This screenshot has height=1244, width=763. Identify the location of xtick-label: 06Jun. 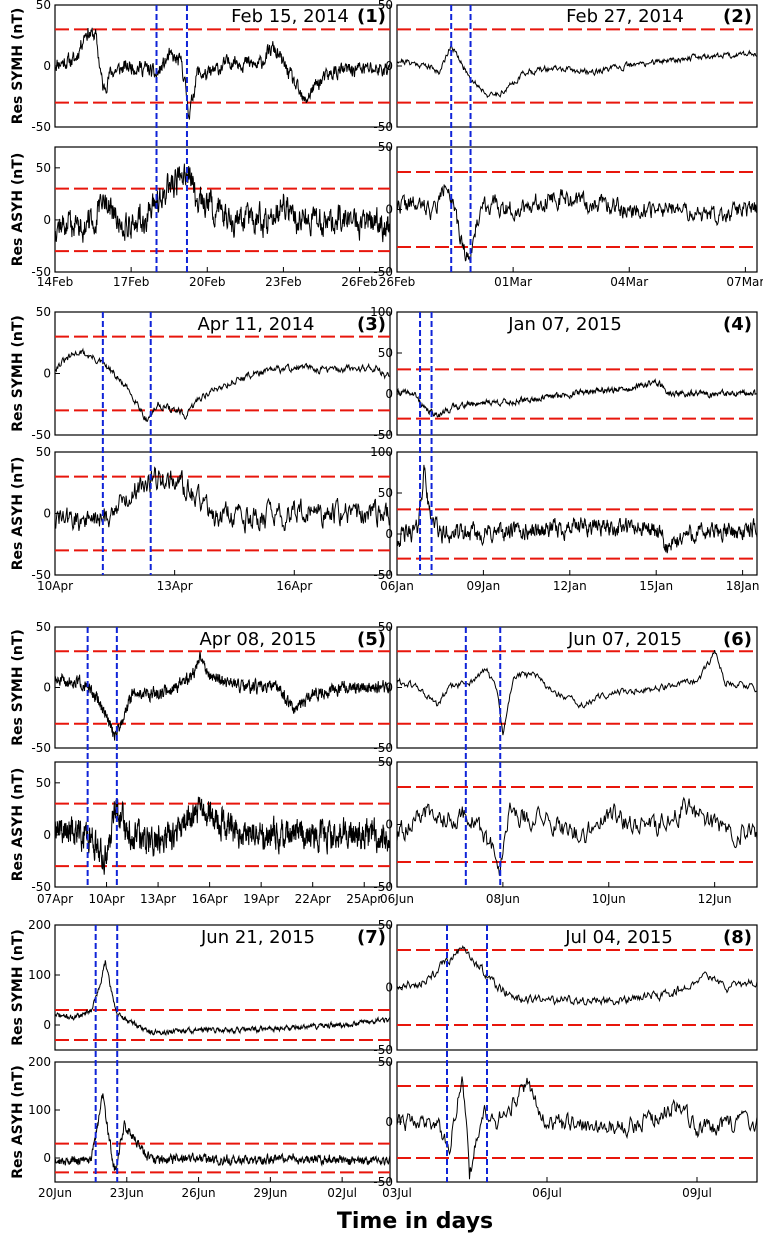
(397, 899).